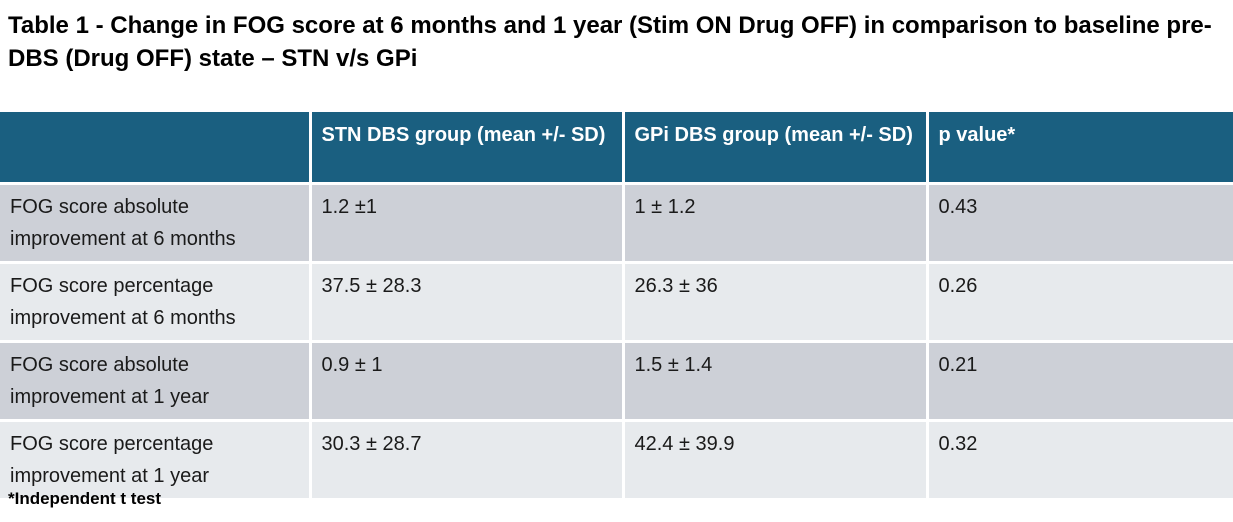  Describe the element at coordinates (774, 458) in the screenshot. I see `gpi-value: 42.4 ± 39.9` at that location.